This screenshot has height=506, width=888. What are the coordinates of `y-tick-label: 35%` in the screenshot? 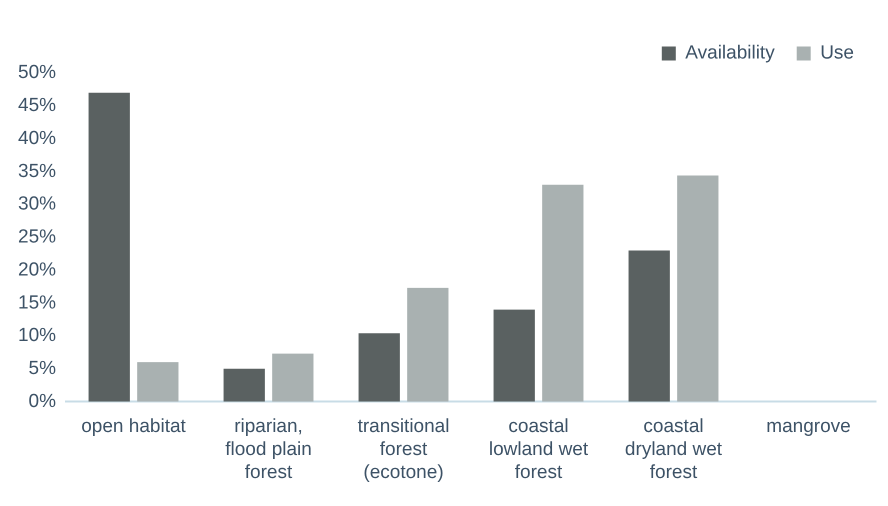 It's located at (37, 171).